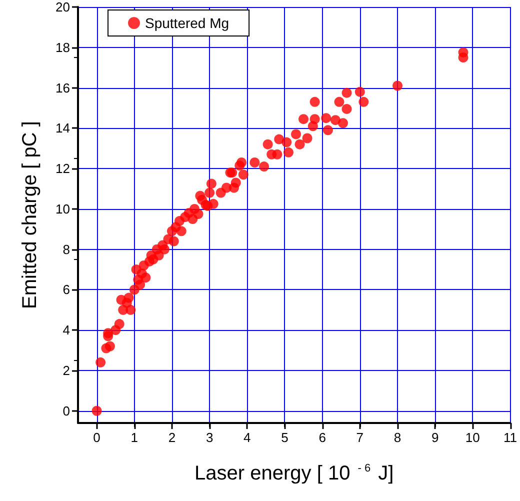 The height and width of the screenshot is (501, 520). What do you see at coordinates (472, 437) in the screenshot?
I see `x-tick-label: 10` at bounding box center [472, 437].